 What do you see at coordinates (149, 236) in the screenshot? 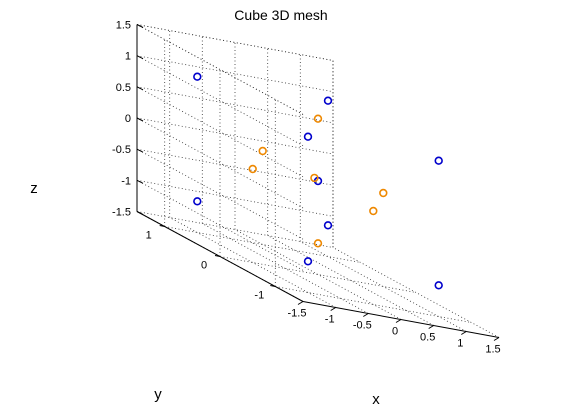
I see `y-tick-label: 1` at bounding box center [149, 236].